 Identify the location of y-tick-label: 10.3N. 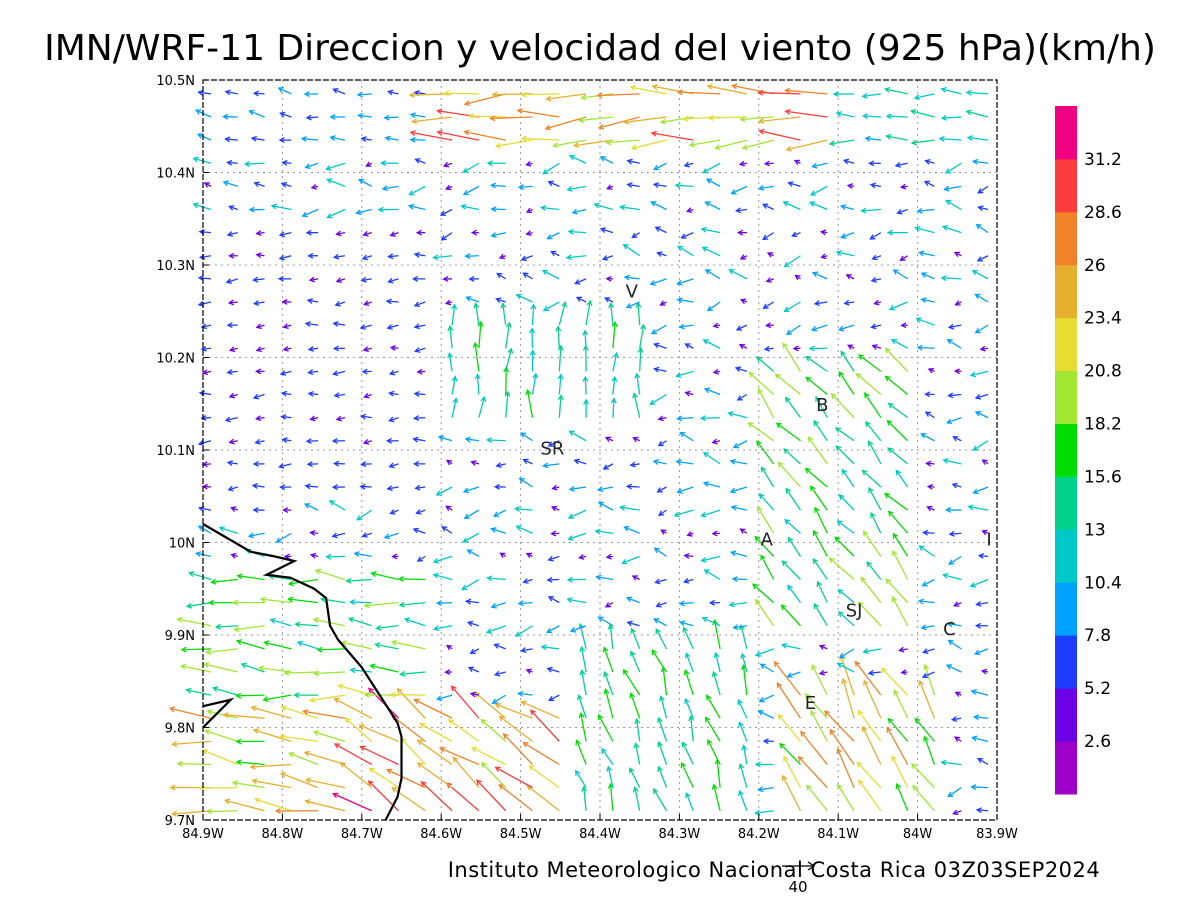
(175, 266).